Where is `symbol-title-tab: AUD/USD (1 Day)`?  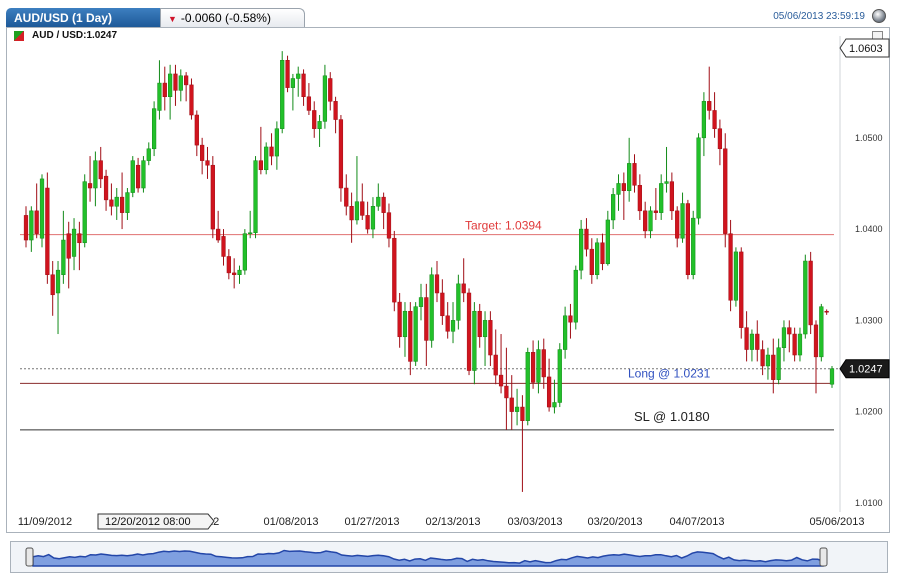
symbol-title-tab: AUD/USD (1 Day) is located at coordinates (87, 18).